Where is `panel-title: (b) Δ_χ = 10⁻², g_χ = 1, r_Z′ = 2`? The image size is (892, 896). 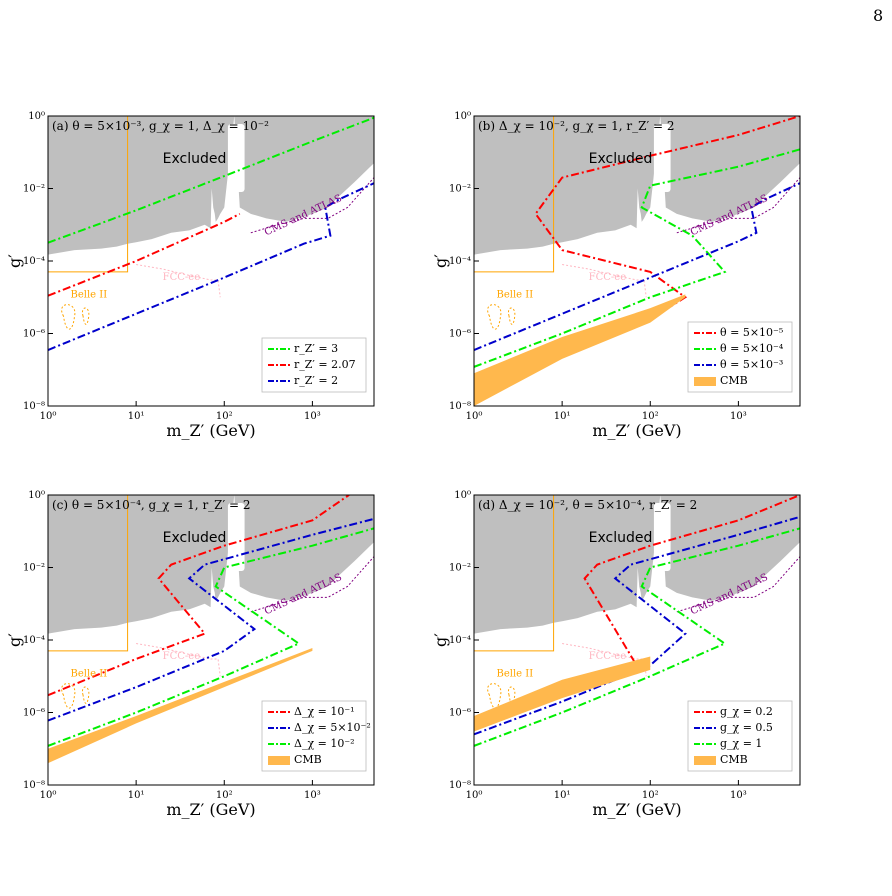
panel-title: (b) Δ_χ = 10⁻², g_χ = 1, r_Z′ = 2 is located at coordinates (576, 126).